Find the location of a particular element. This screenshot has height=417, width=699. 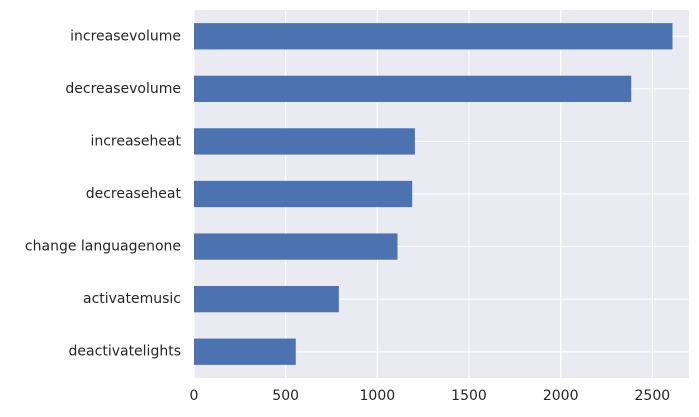

y-tick-label: activatemusic is located at coordinates (132, 299).